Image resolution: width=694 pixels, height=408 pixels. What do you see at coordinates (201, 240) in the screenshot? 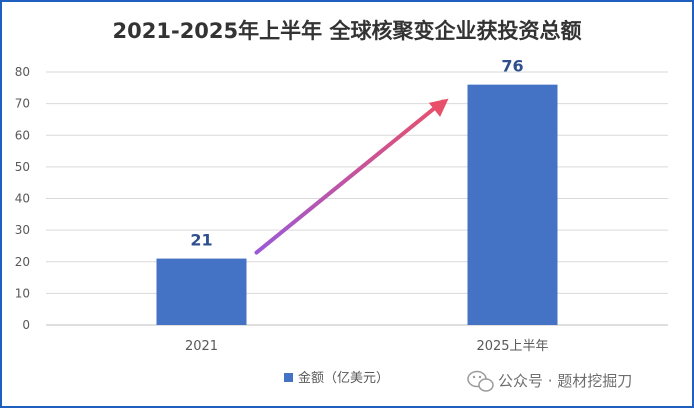
I see `data-label: 21` at bounding box center [201, 240].